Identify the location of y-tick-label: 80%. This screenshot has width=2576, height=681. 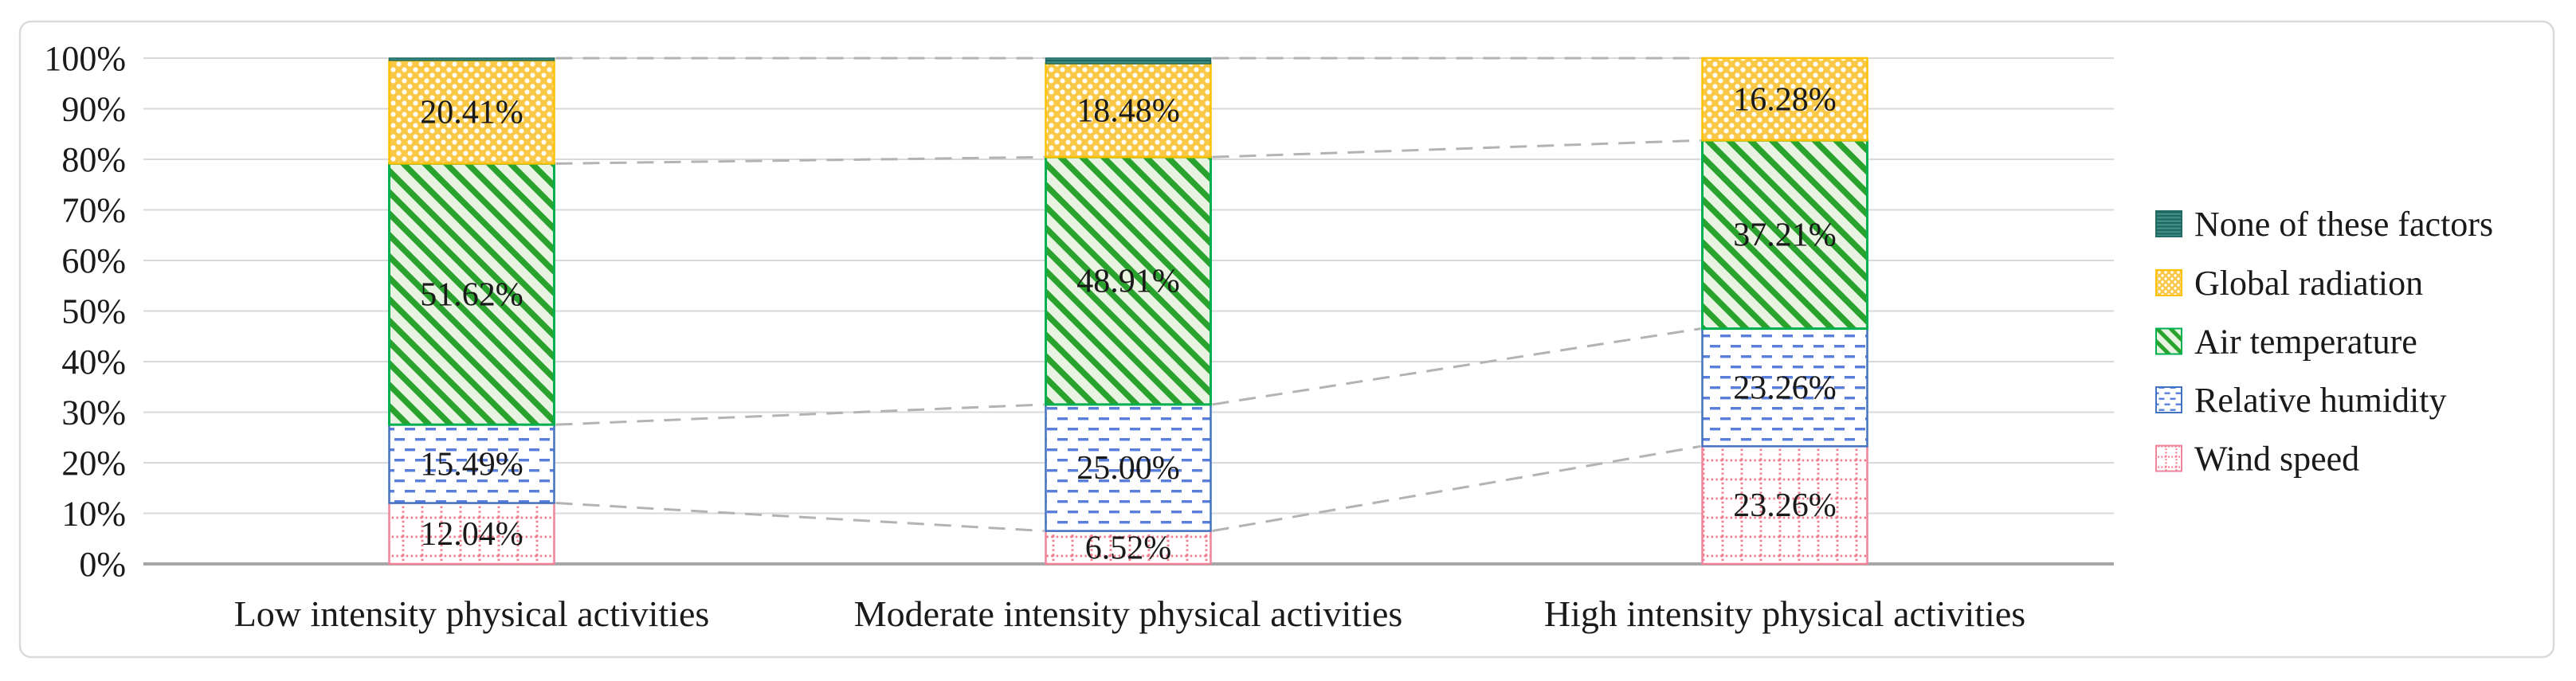
(94, 160).